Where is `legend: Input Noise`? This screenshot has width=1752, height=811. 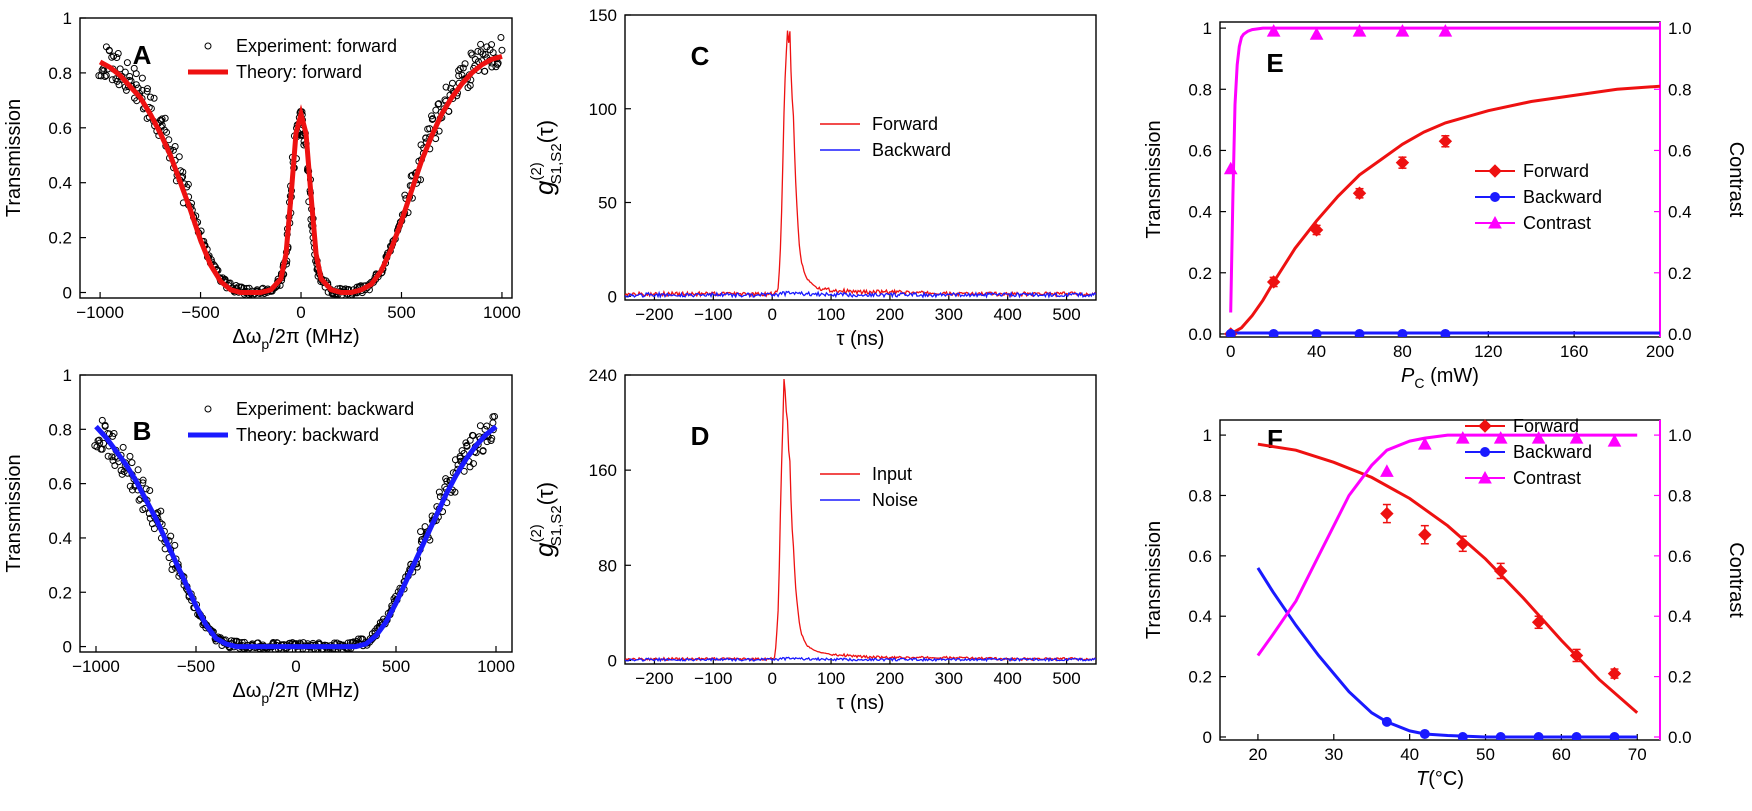
legend: Input Noise is located at coordinates (869, 487).